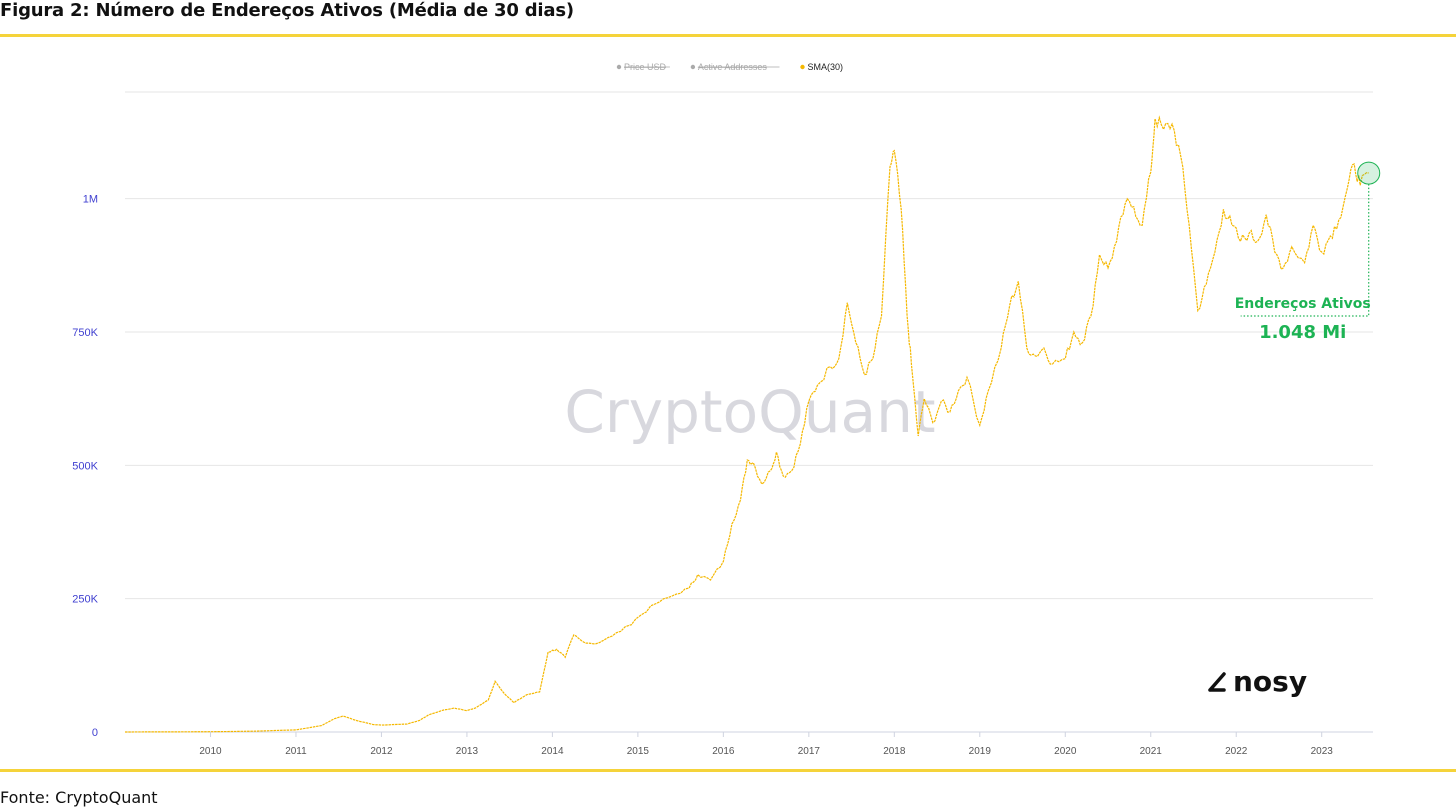 This screenshot has width=1456, height=810. Describe the element at coordinates (1305, 250) in the screenshot. I see `annotation-leader-line` at that location.